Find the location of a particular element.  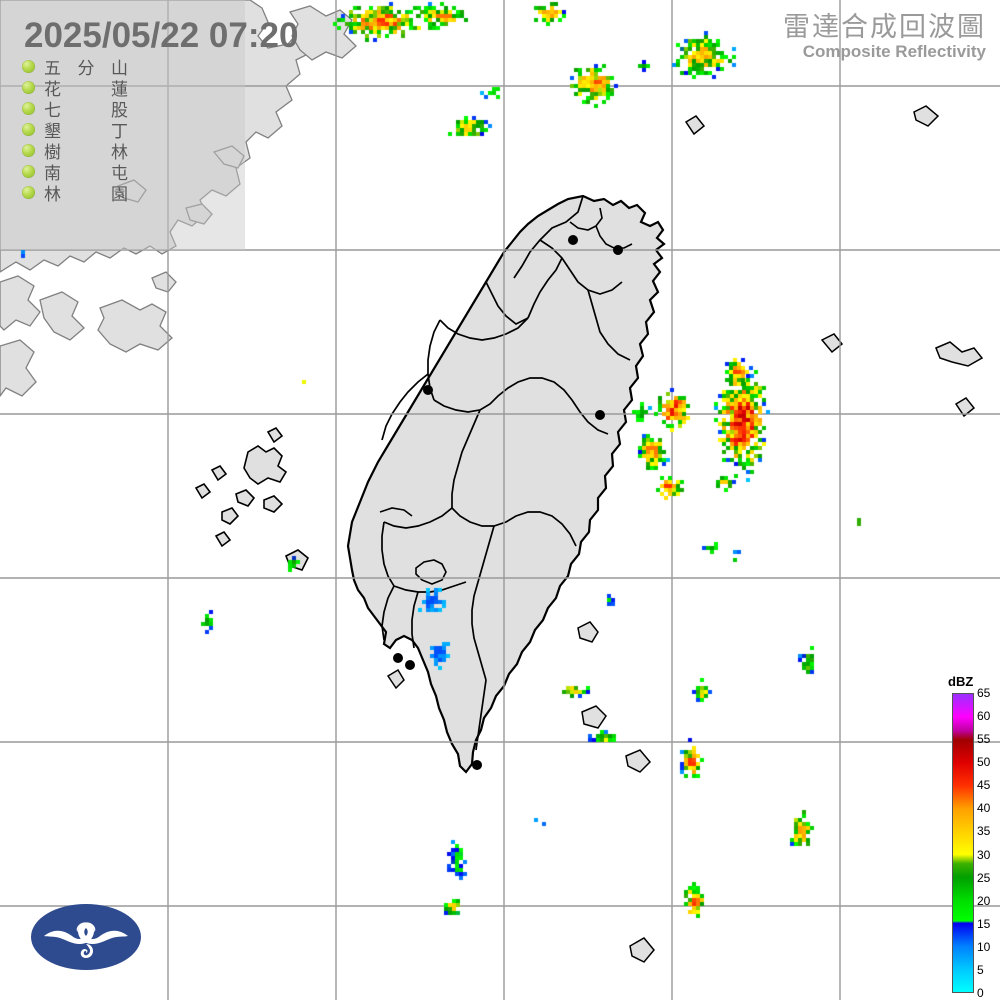

map-title-block: 雷達合成回波圖 Composite Reflectivity is located at coordinates (884, 37).